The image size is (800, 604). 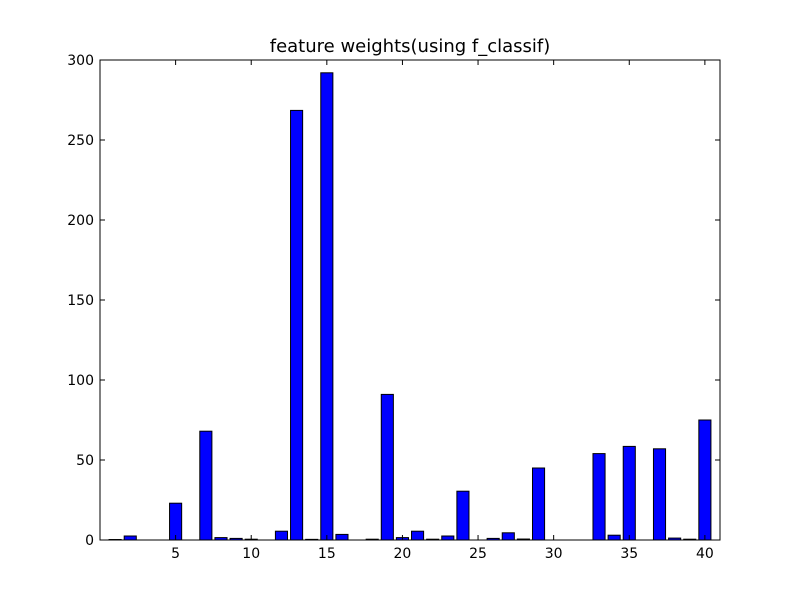 What do you see at coordinates (80, 61) in the screenshot?
I see `y-tick-label: 300` at bounding box center [80, 61].